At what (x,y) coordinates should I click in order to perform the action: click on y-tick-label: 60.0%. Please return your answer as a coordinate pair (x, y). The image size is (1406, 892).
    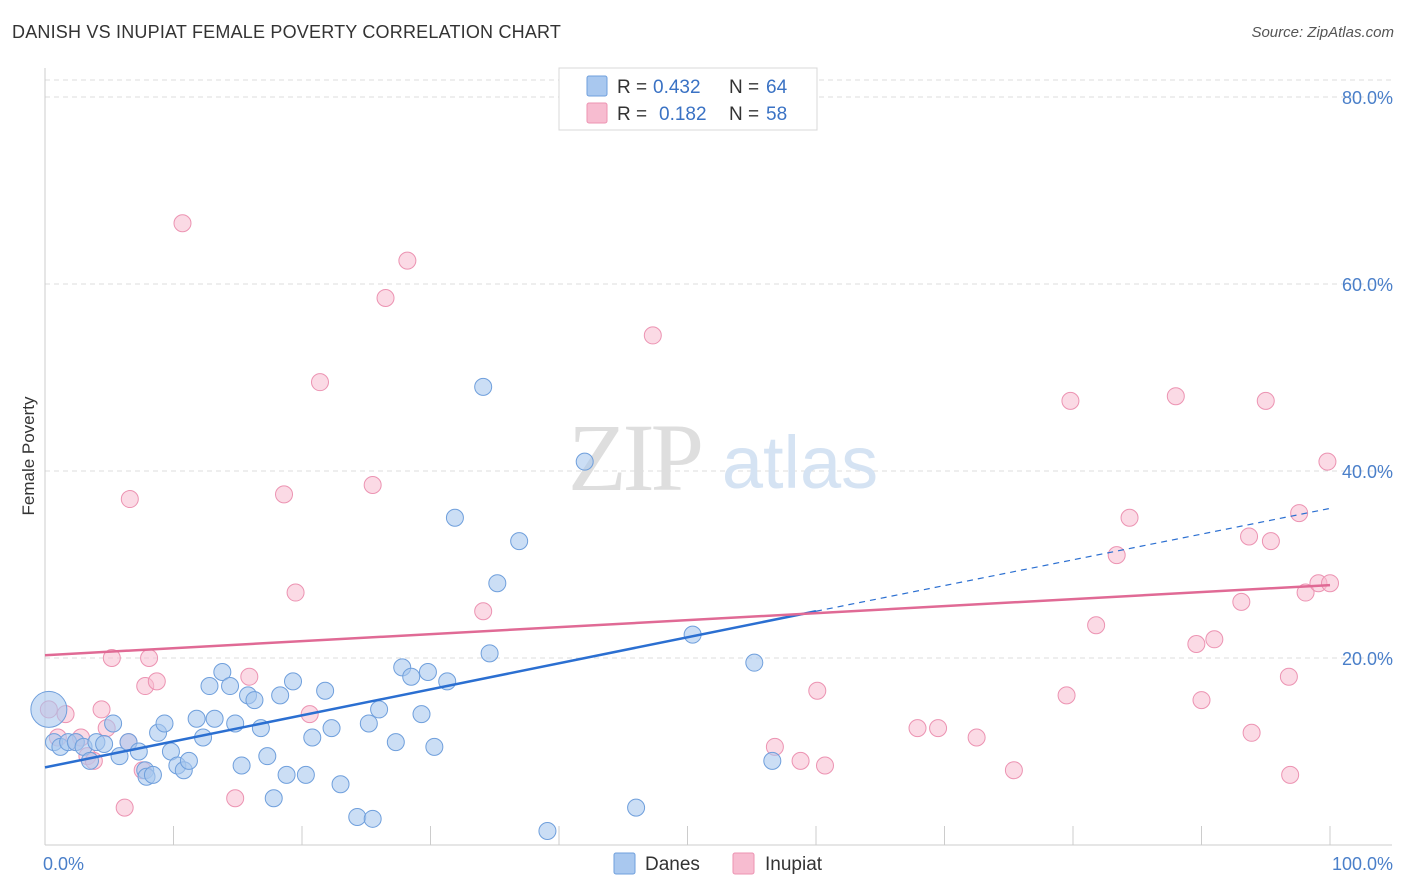
    Looking at the image, I should click on (1367, 285).